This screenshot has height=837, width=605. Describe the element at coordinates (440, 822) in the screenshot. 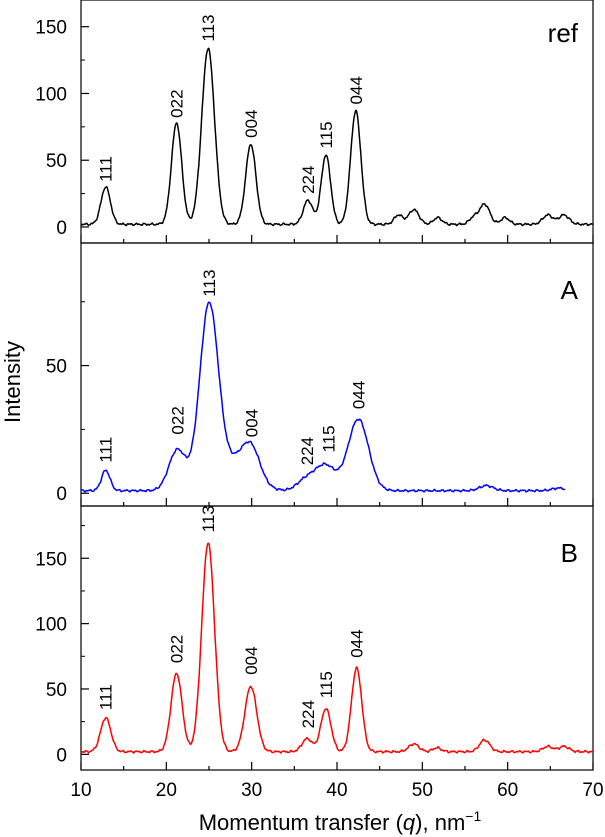

I see `x-axis-title-suffix: ), nm` at that location.